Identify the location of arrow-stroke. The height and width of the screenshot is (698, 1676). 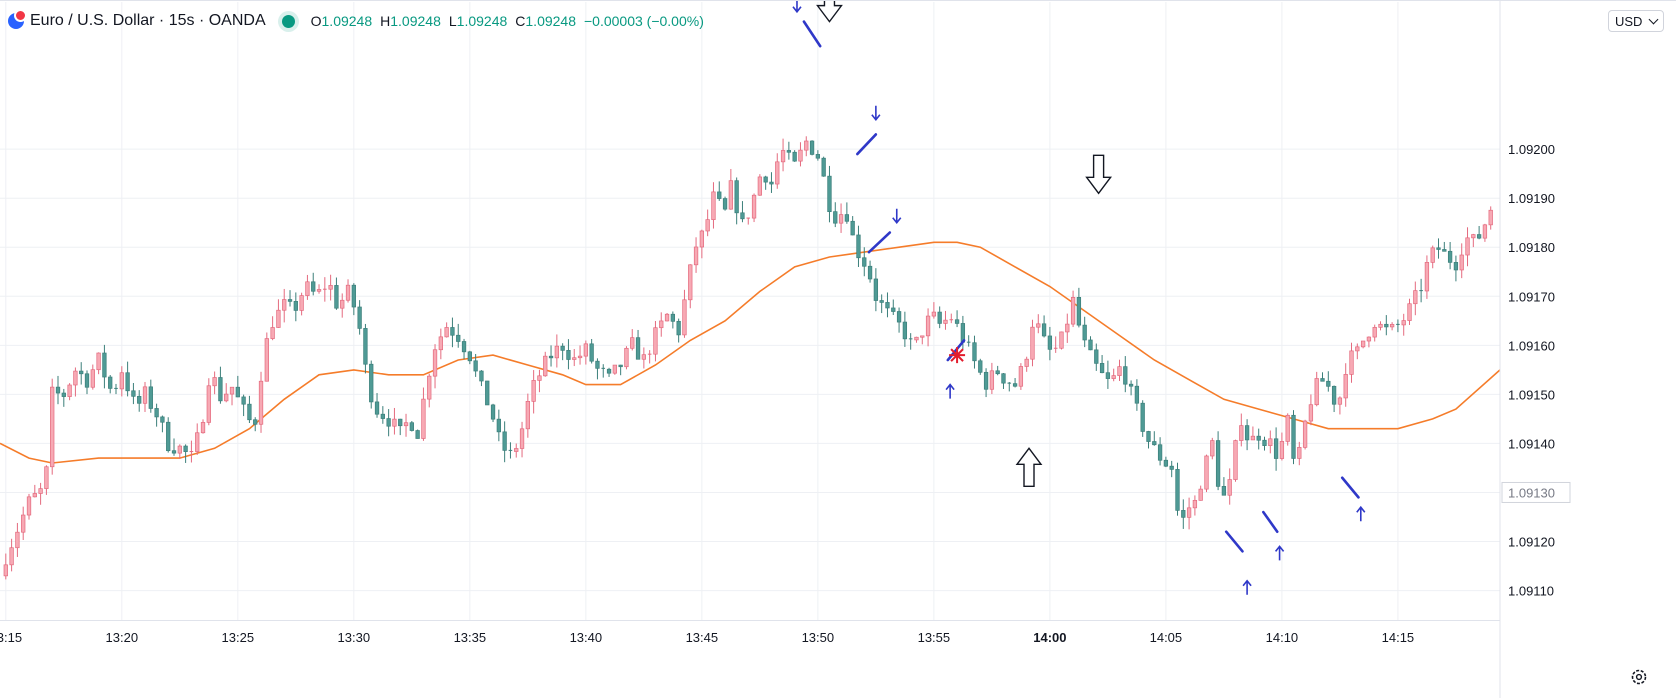
(797, 7).